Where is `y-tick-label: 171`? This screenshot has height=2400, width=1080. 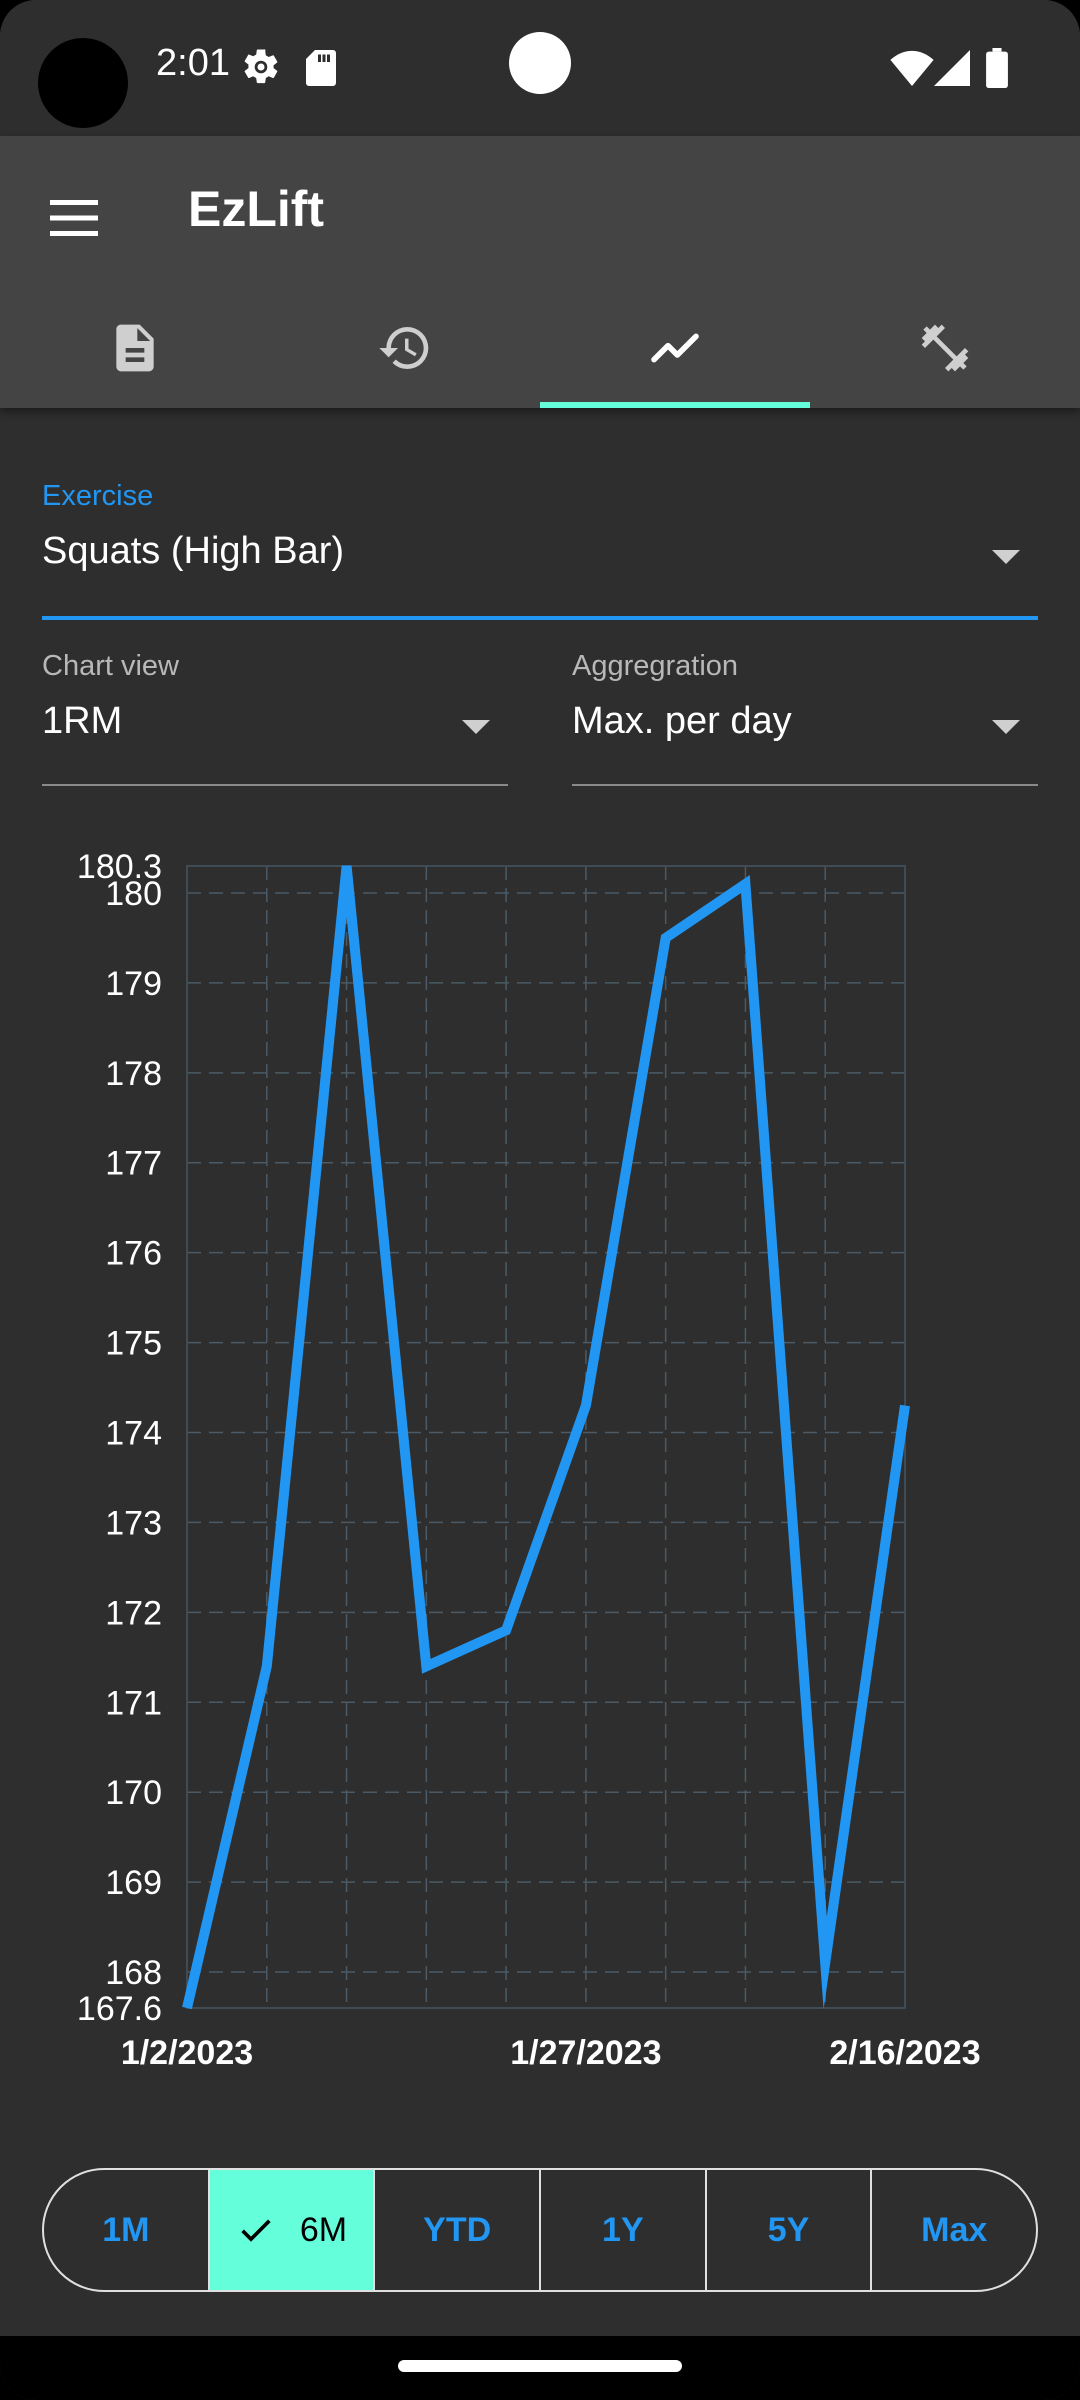
y-tick-label: 171 is located at coordinates (133, 1703).